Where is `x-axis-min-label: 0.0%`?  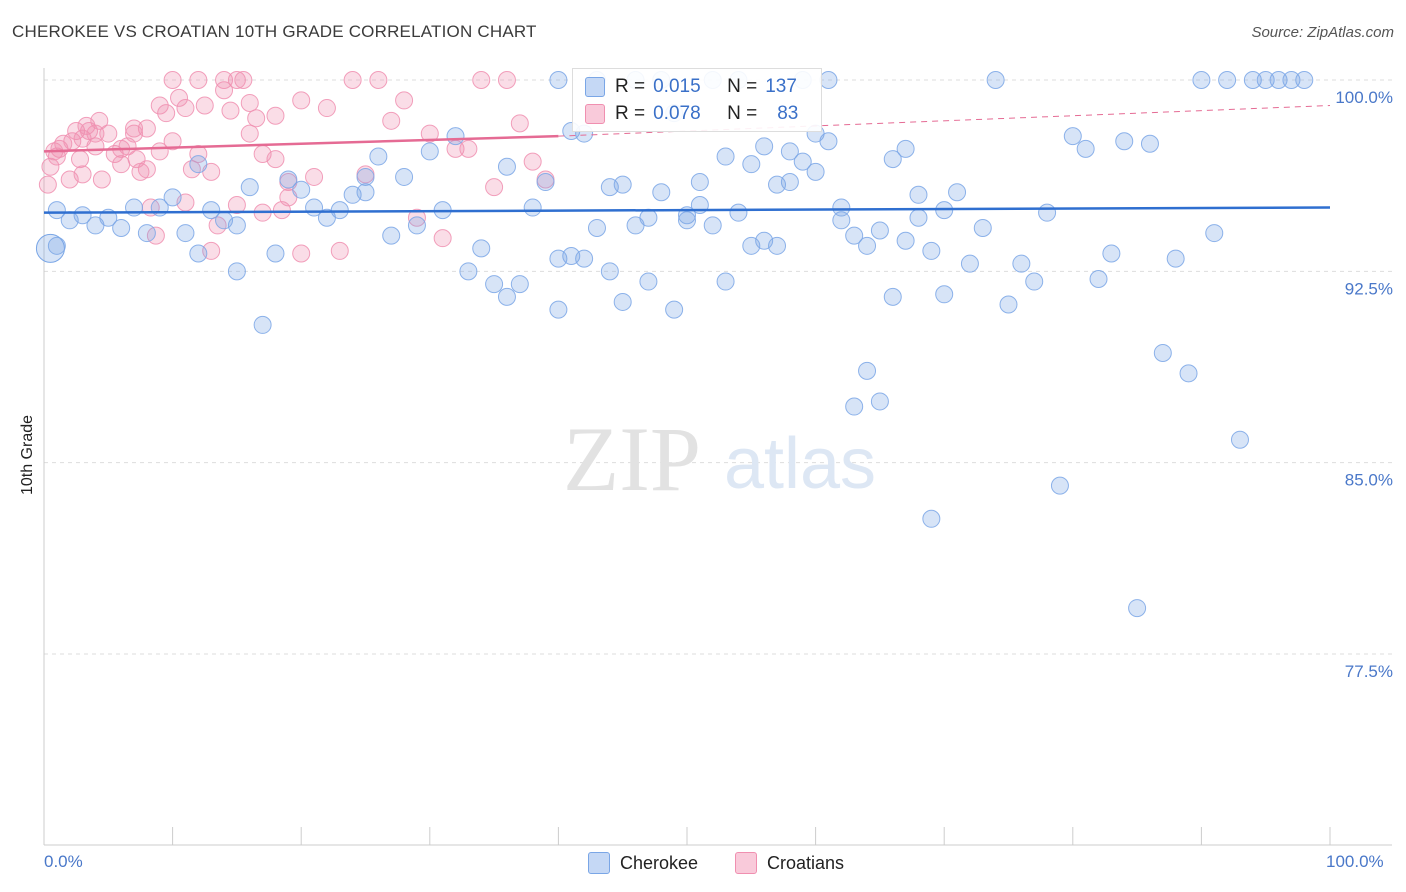
x-axis-min-label: 0.0% is located at coordinates (63, 861).